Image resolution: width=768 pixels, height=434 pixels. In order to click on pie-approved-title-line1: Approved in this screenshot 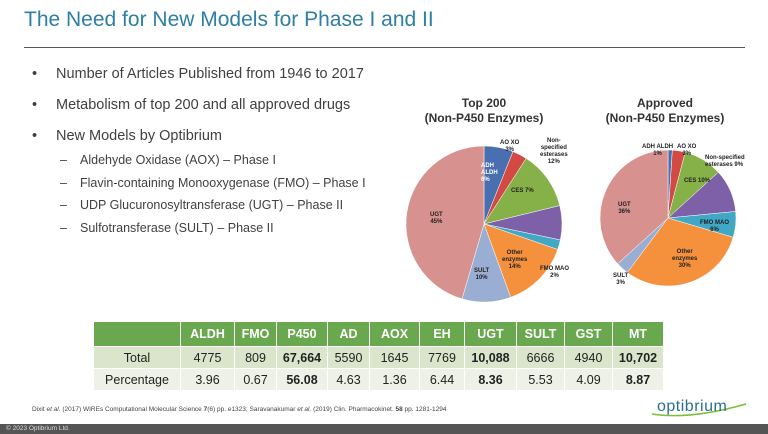, I will do `click(664, 103)`.